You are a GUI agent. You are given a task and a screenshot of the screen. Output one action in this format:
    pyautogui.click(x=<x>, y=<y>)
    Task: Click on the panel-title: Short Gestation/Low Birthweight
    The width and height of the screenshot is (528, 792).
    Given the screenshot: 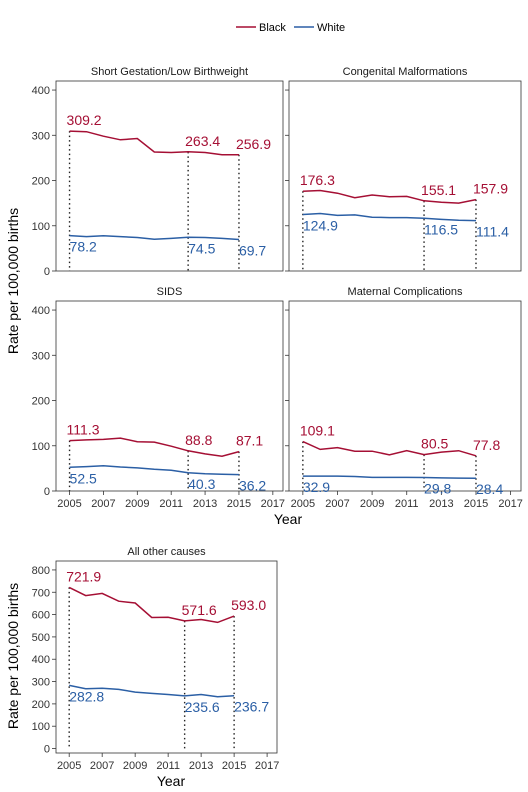 What is the action you would take?
    pyautogui.click(x=169, y=72)
    